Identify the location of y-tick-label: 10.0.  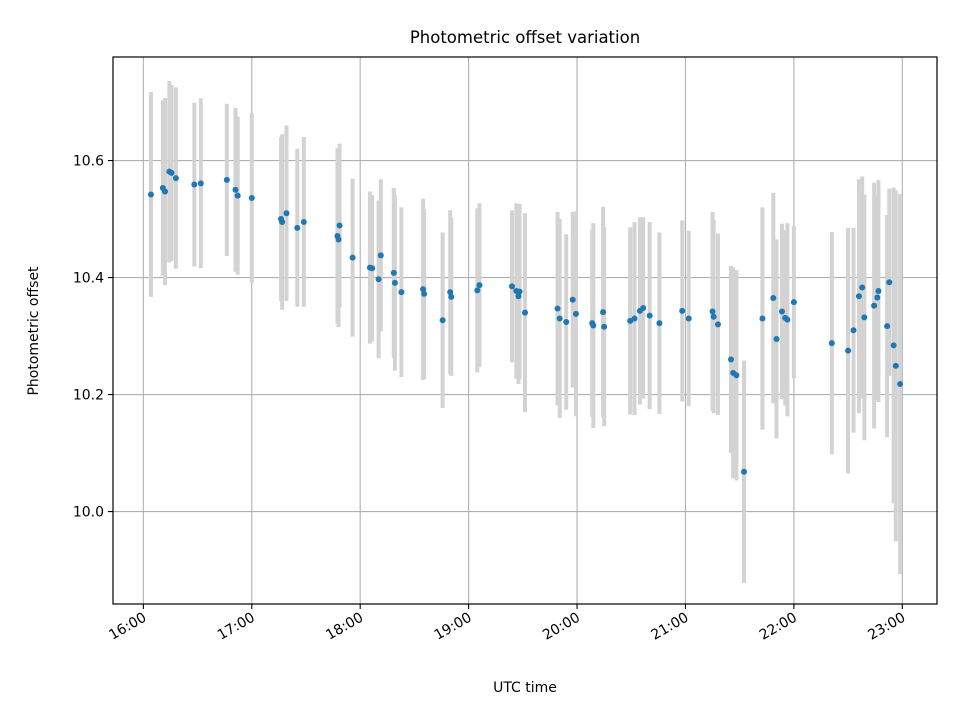
(88, 513).